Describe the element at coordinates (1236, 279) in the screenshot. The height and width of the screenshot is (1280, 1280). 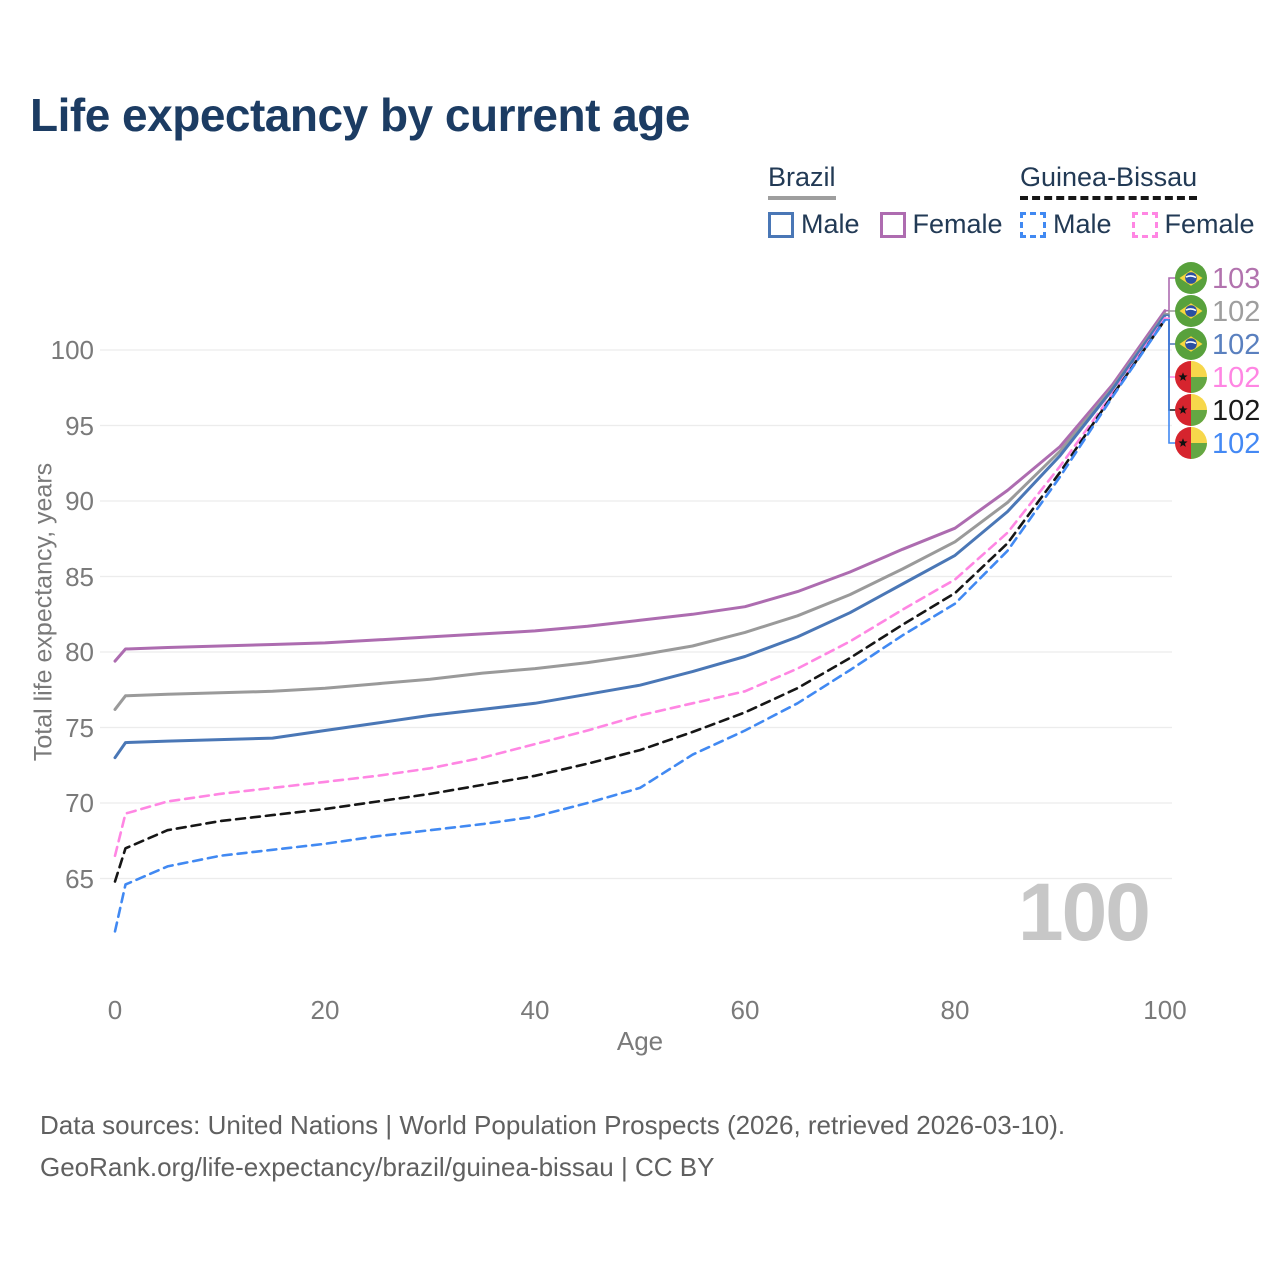
I see `series-end-label-brazil-female: 103` at that location.